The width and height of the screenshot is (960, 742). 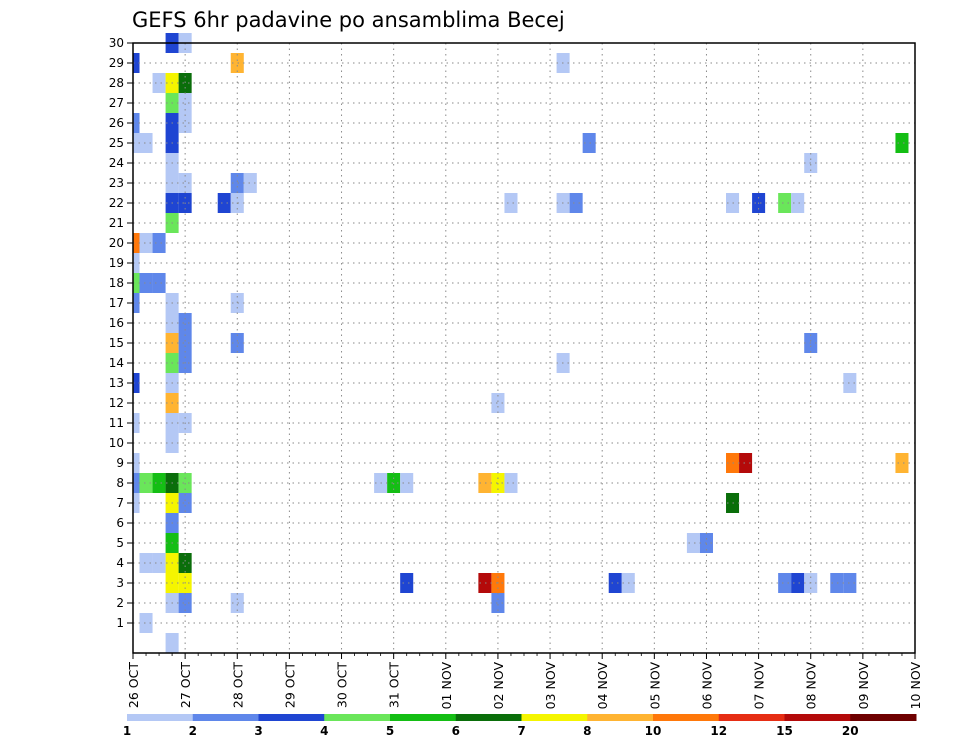 What do you see at coordinates (116, 243) in the screenshot?
I see `y-tick-label: 20` at bounding box center [116, 243].